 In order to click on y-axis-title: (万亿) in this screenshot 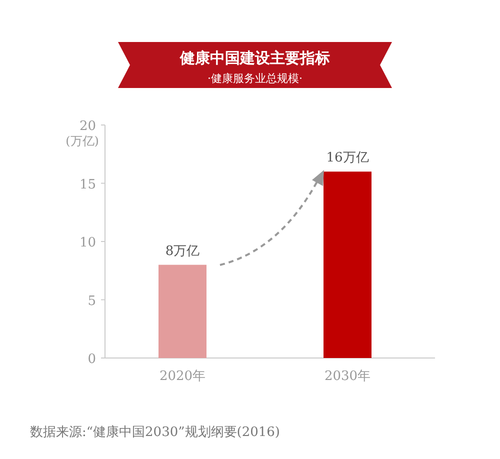, I will do `click(82, 141)`.